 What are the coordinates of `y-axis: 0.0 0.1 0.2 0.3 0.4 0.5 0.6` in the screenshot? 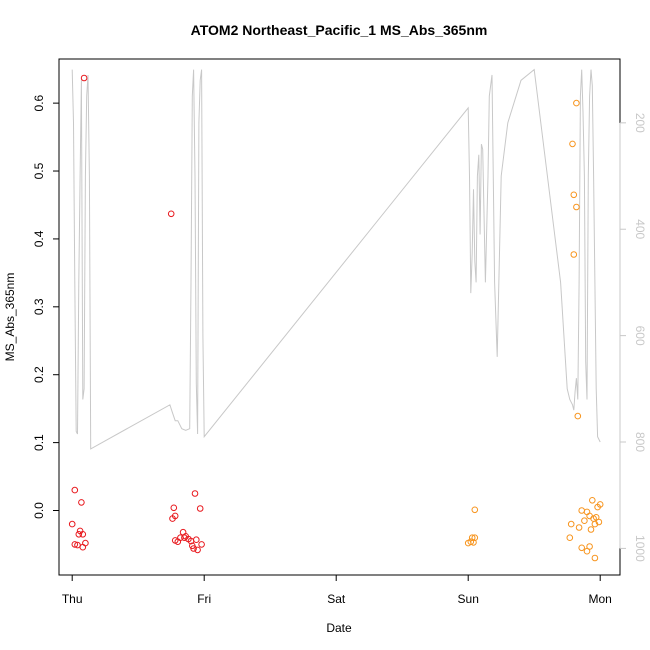 It's located at (46, 306).